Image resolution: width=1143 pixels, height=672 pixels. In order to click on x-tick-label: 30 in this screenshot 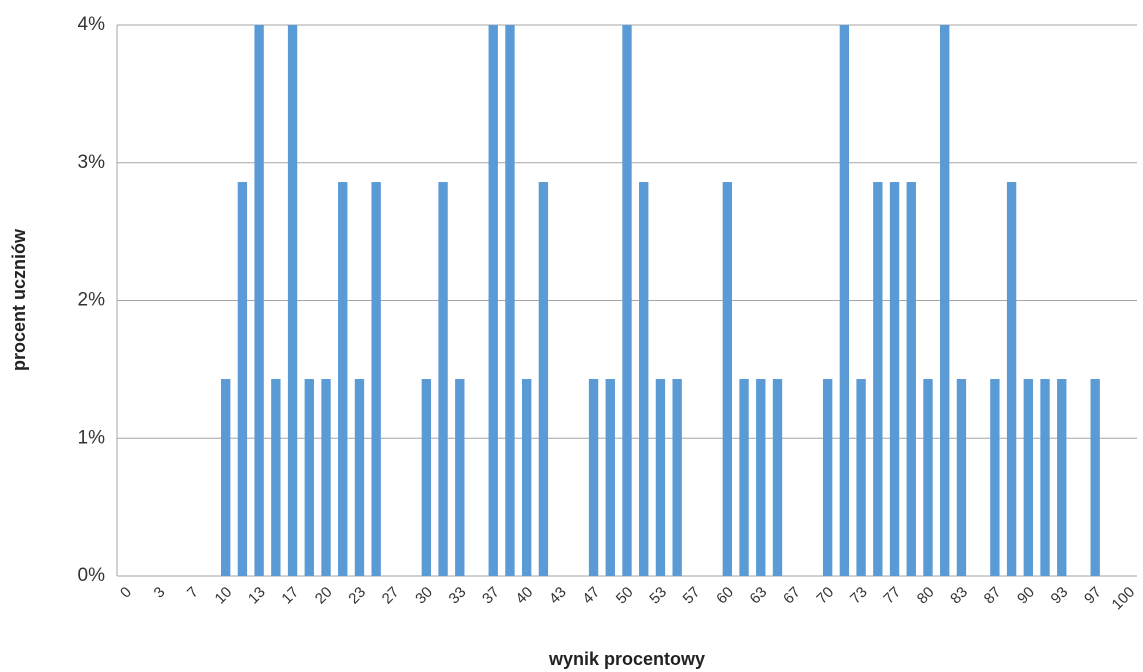, I will do `click(424, 596)`.